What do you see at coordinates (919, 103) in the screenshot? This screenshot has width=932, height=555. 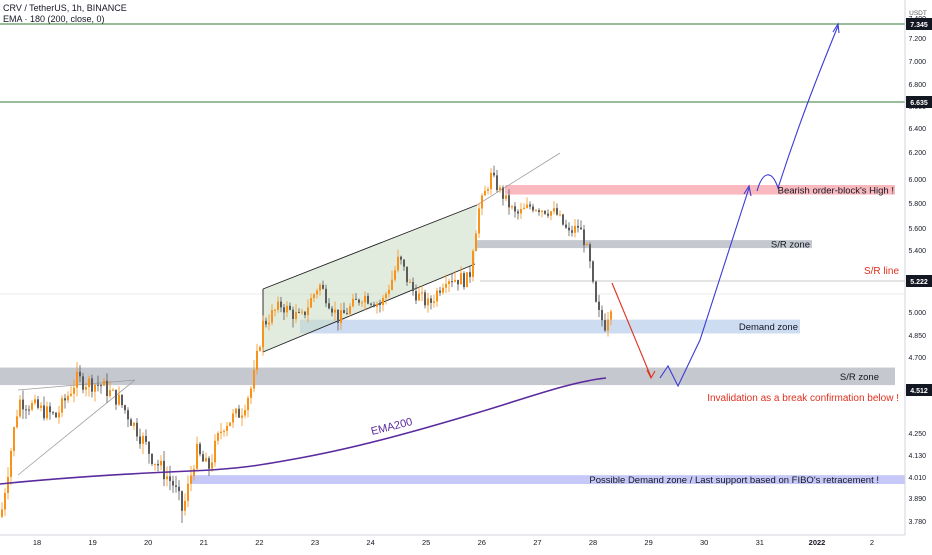 I see `price-tag-label: 6.635` at bounding box center [919, 103].